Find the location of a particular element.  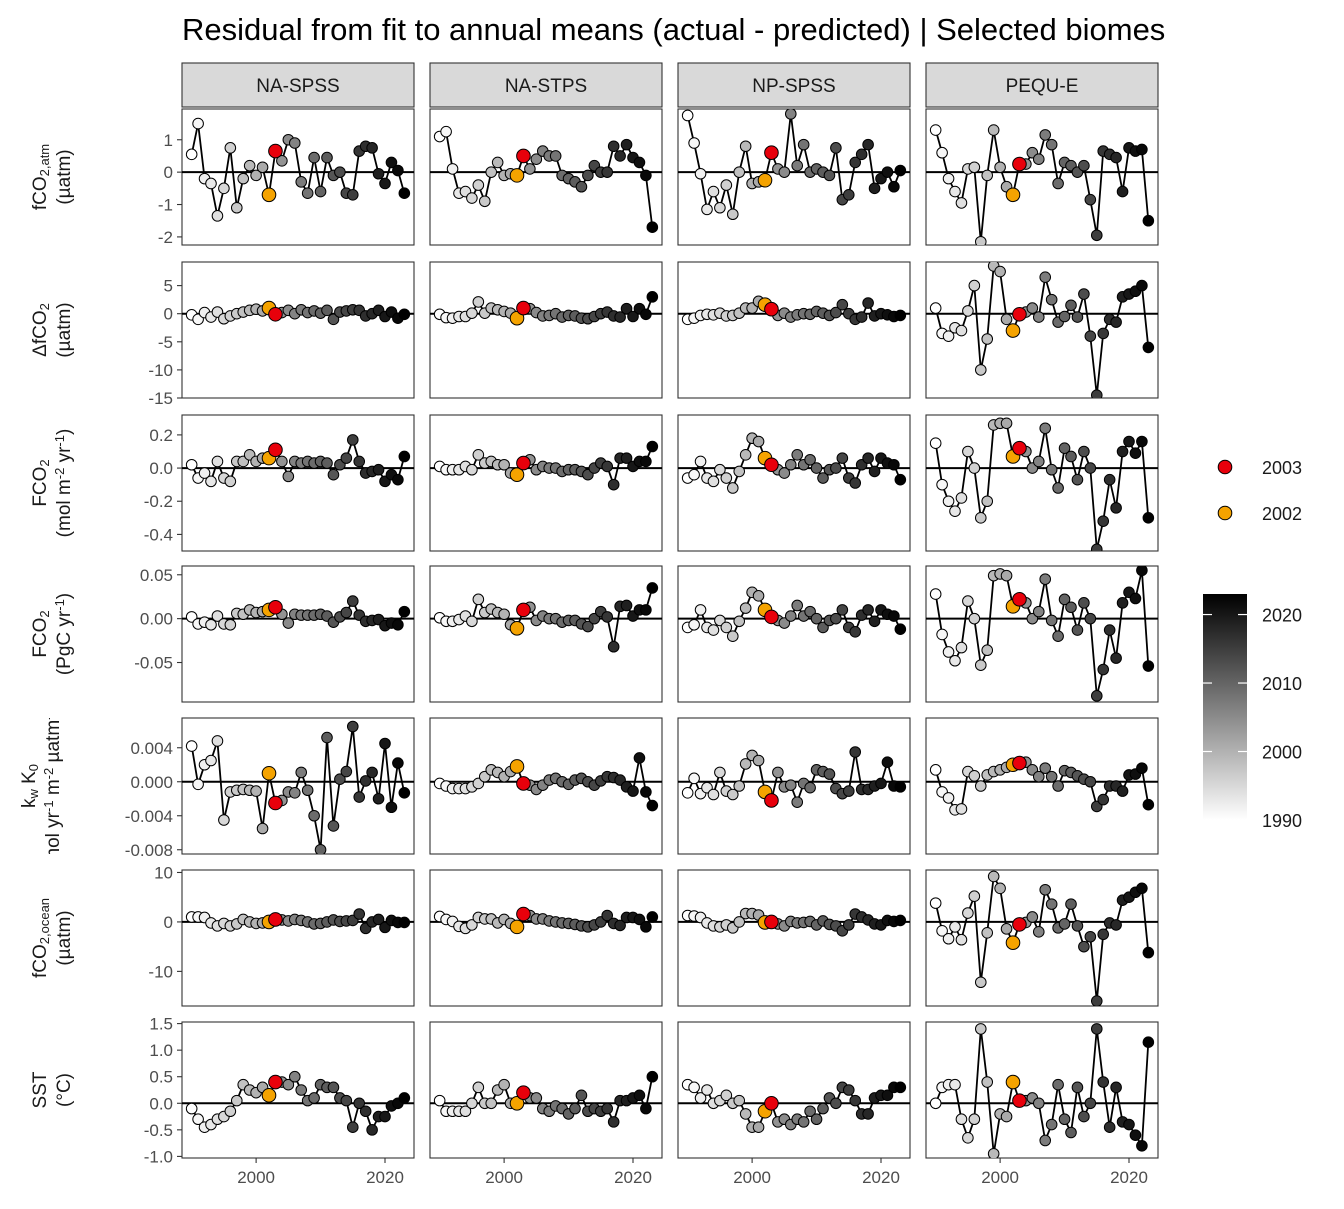

y-tick-label: -1.0 is located at coordinates (158, 1156).